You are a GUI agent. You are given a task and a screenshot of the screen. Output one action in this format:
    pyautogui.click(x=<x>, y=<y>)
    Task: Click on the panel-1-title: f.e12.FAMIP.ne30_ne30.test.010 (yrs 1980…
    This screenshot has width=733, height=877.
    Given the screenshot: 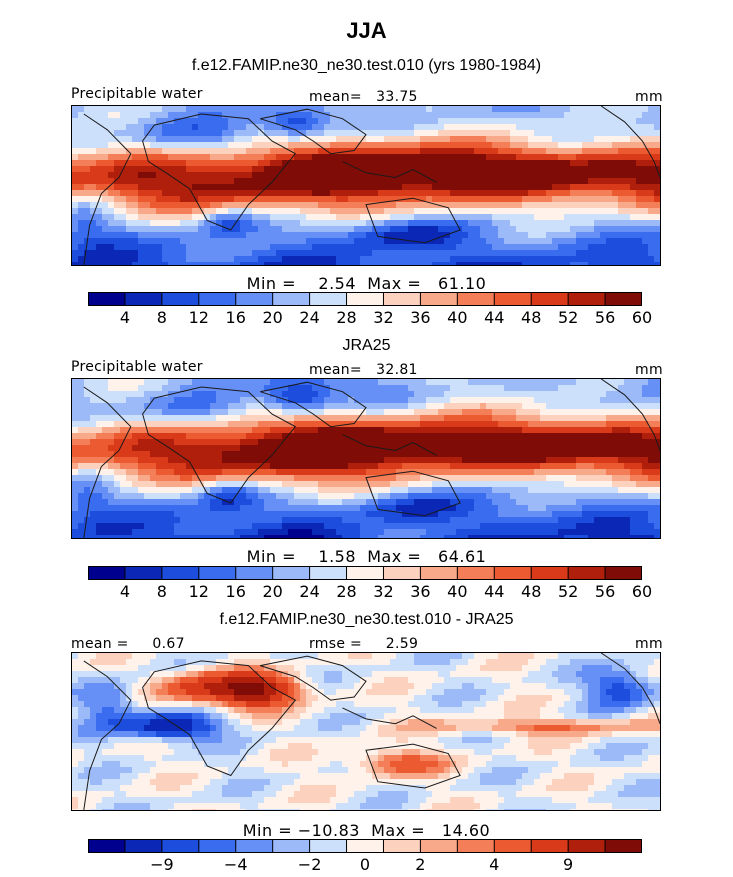 What is the action you would take?
    pyautogui.click(x=366, y=65)
    